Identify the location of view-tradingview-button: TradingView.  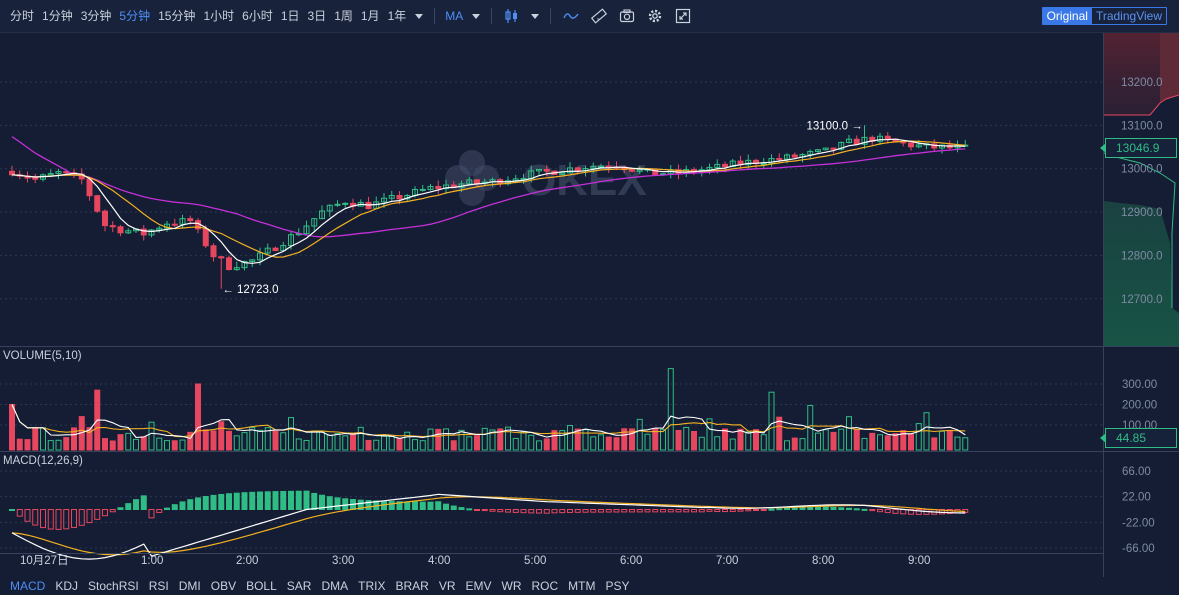
(1128, 16).